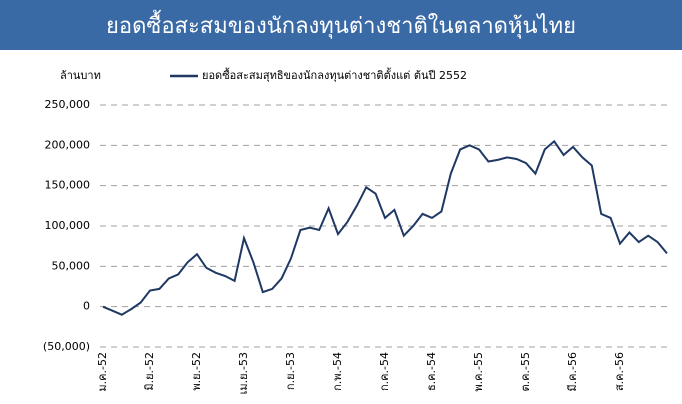 This screenshot has width=682, height=404. What do you see at coordinates (196, 371) in the screenshot?
I see `x-tick-label: พ.ย.-52` at bounding box center [196, 371].